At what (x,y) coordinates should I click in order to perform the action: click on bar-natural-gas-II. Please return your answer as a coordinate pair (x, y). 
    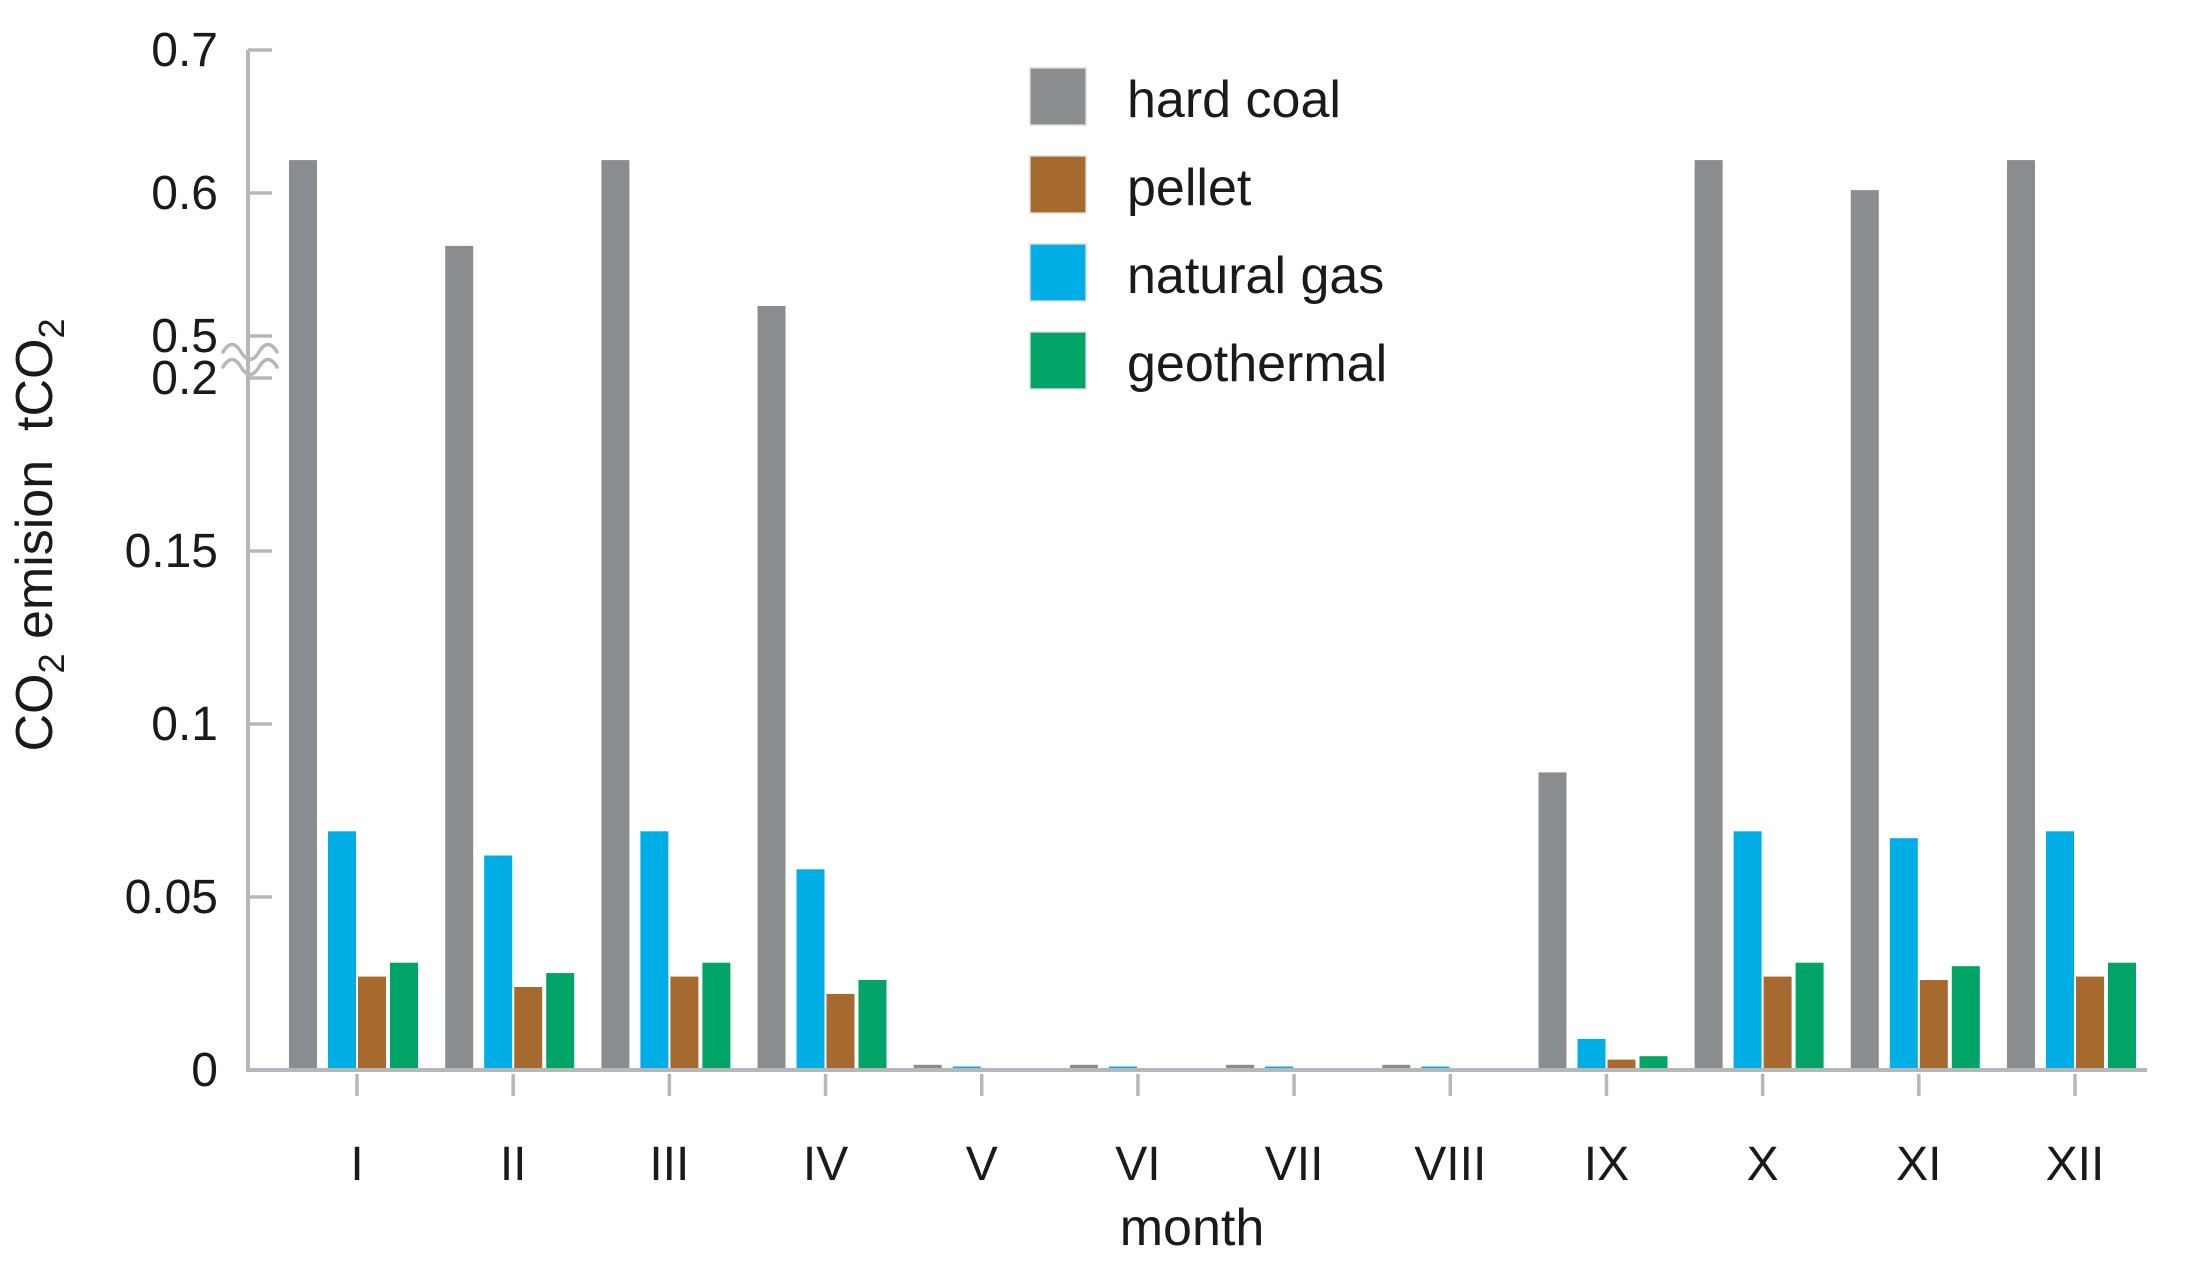
    Looking at the image, I should click on (498, 963).